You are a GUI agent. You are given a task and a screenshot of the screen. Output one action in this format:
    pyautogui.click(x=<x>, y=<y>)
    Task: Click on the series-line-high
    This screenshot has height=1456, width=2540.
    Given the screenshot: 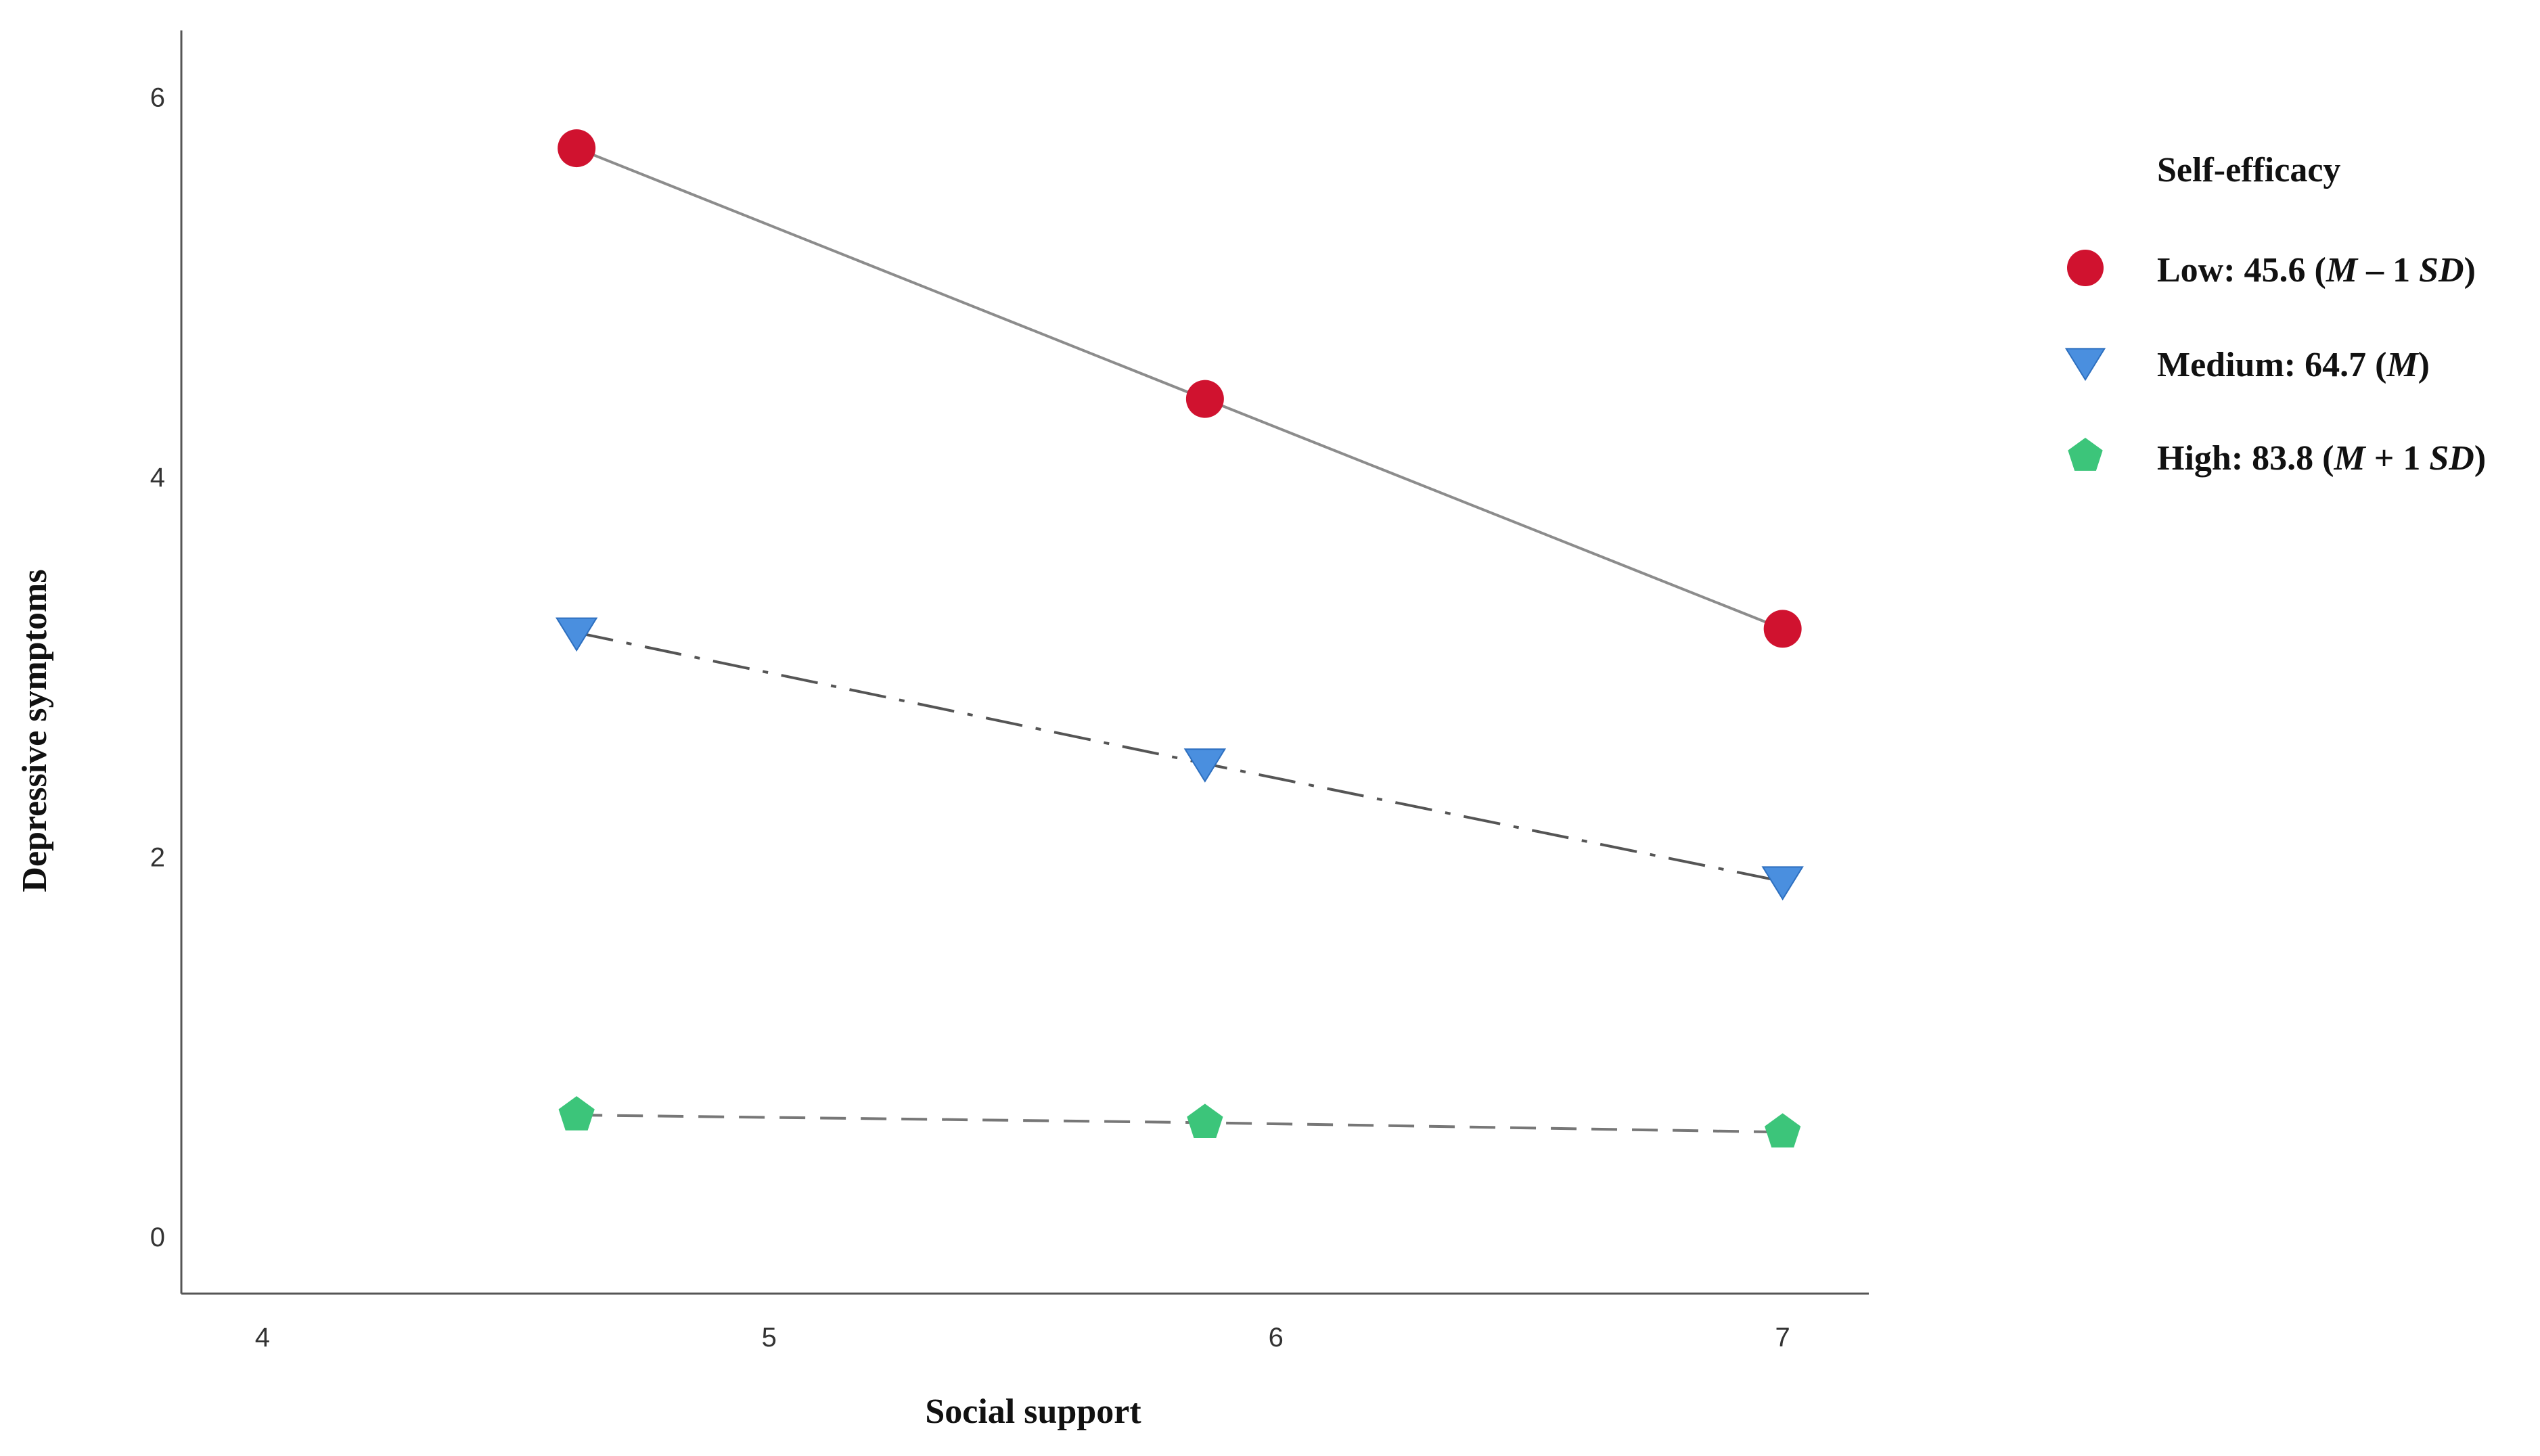 What is the action you would take?
    pyautogui.click(x=1179, y=1124)
    